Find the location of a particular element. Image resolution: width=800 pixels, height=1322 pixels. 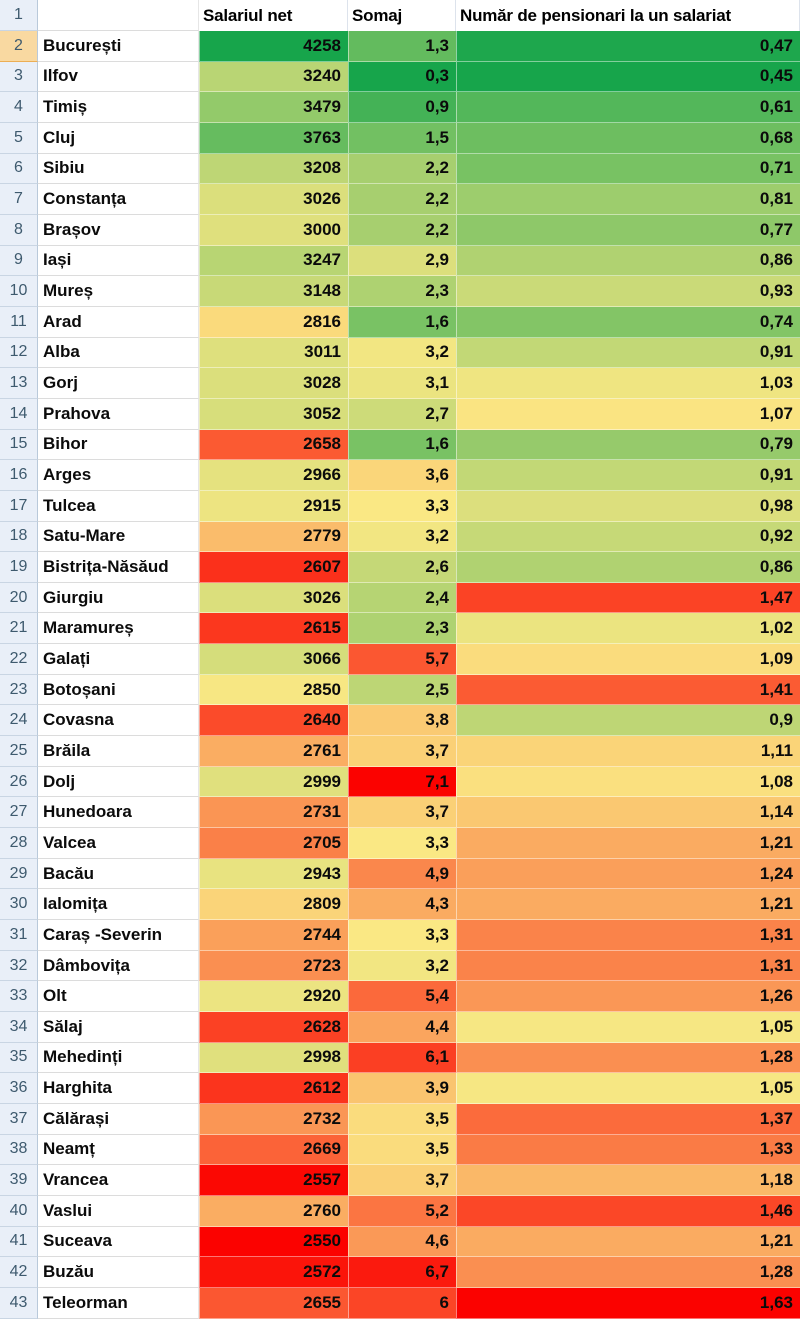

somaj-cell: 1,6 is located at coordinates (402, 322).